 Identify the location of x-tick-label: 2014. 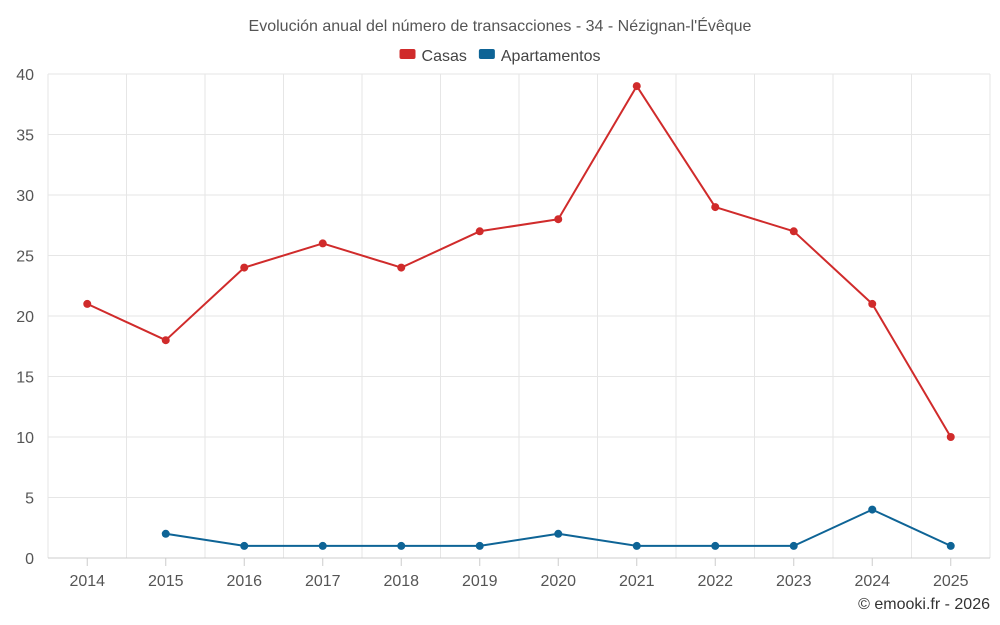
(87, 581).